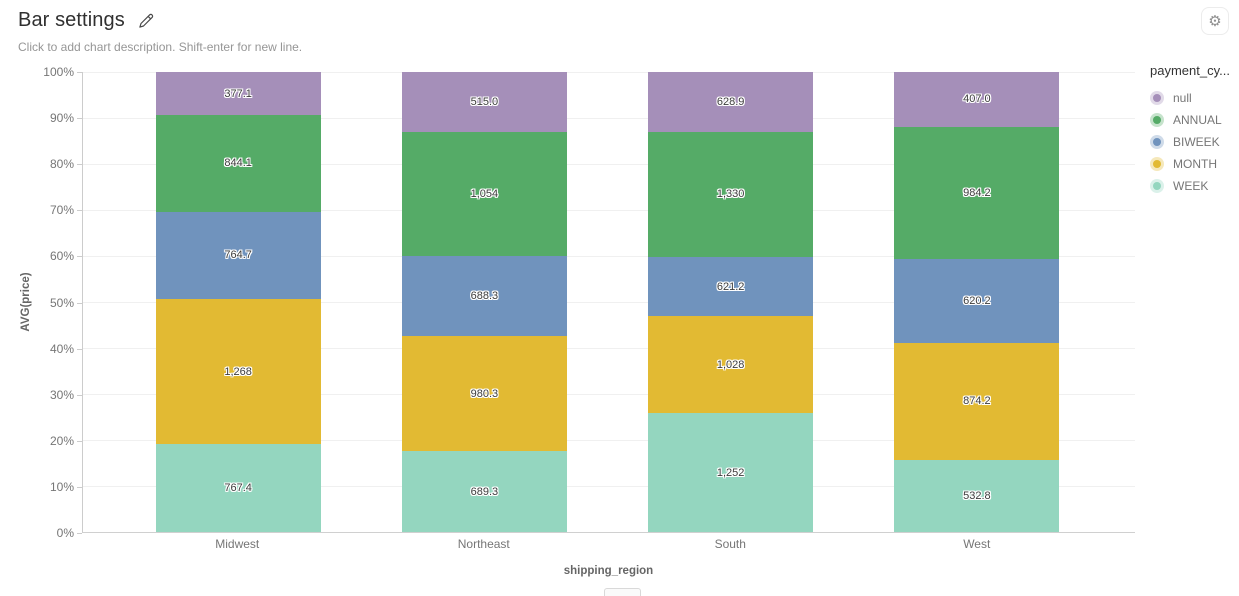 Image resolution: width=1239 pixels, height=596 pixels. I want to click on bar-segment-WEEK-south: 1,252, so click(731, 472).